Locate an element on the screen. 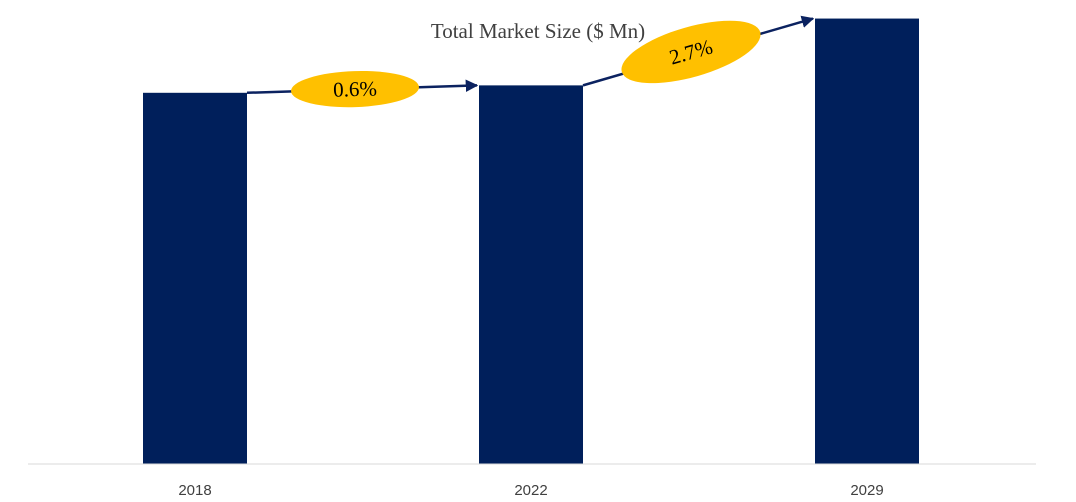 This screenshot has width=1076, height=502. bar-2018 is located at coordinates (195, 278).